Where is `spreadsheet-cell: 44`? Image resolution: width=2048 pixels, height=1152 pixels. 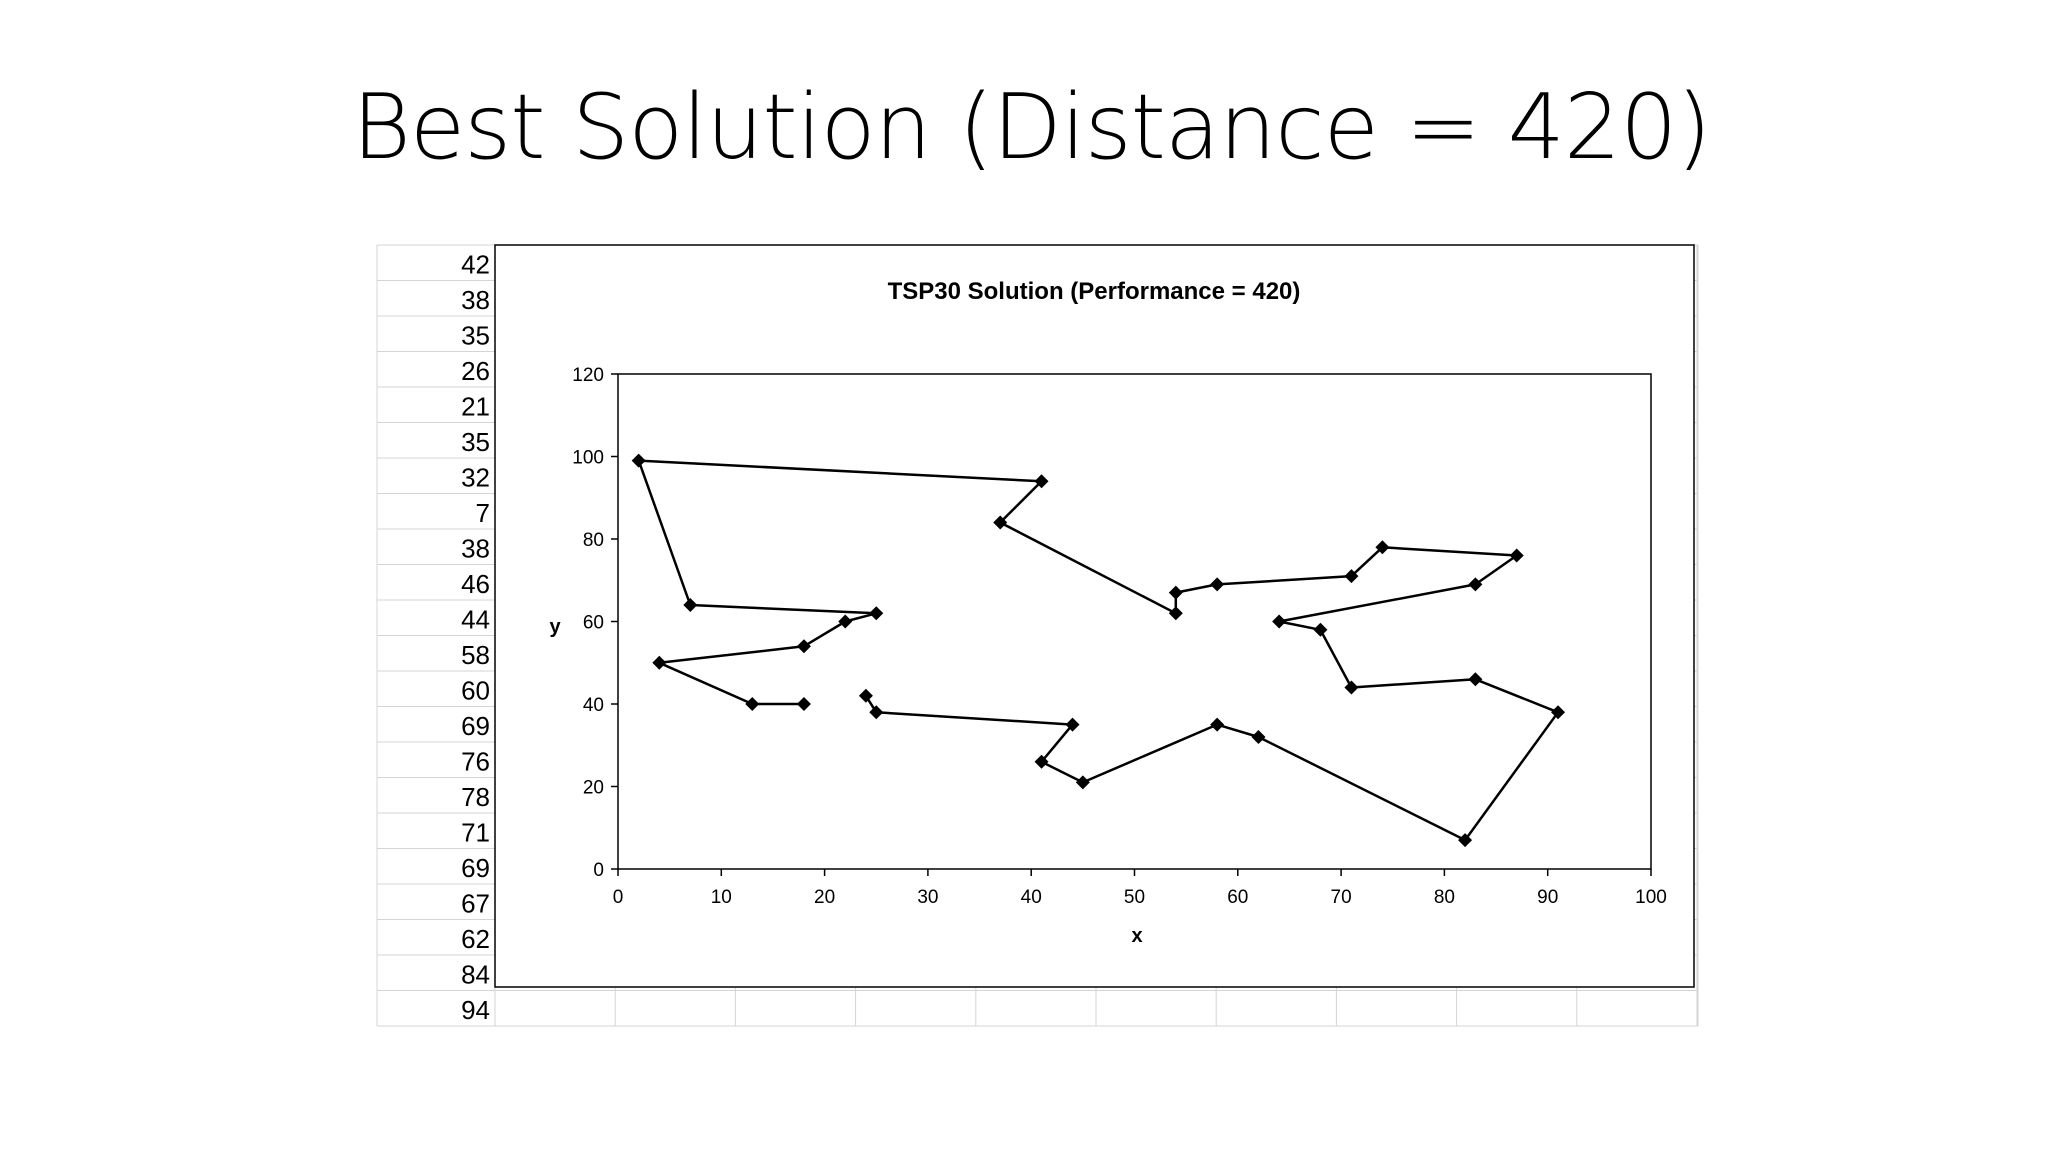
spreadsheet-cell: 44 is located at coordinates (475, 620).